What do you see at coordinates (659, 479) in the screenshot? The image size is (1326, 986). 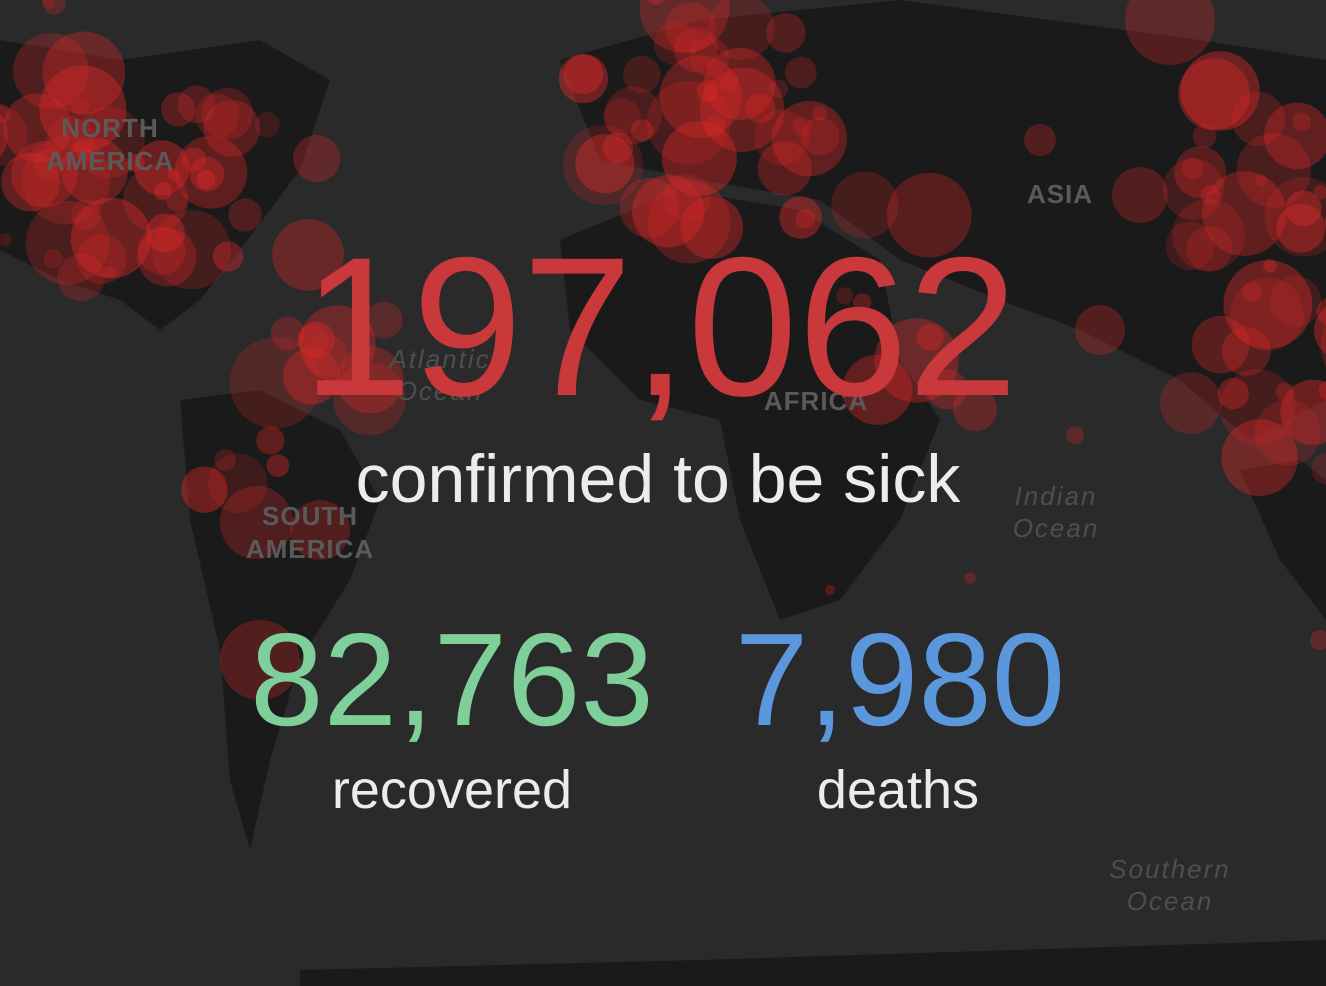 I see `confirmed-label: confirmed to be sick` at bounding box center [659, 479].